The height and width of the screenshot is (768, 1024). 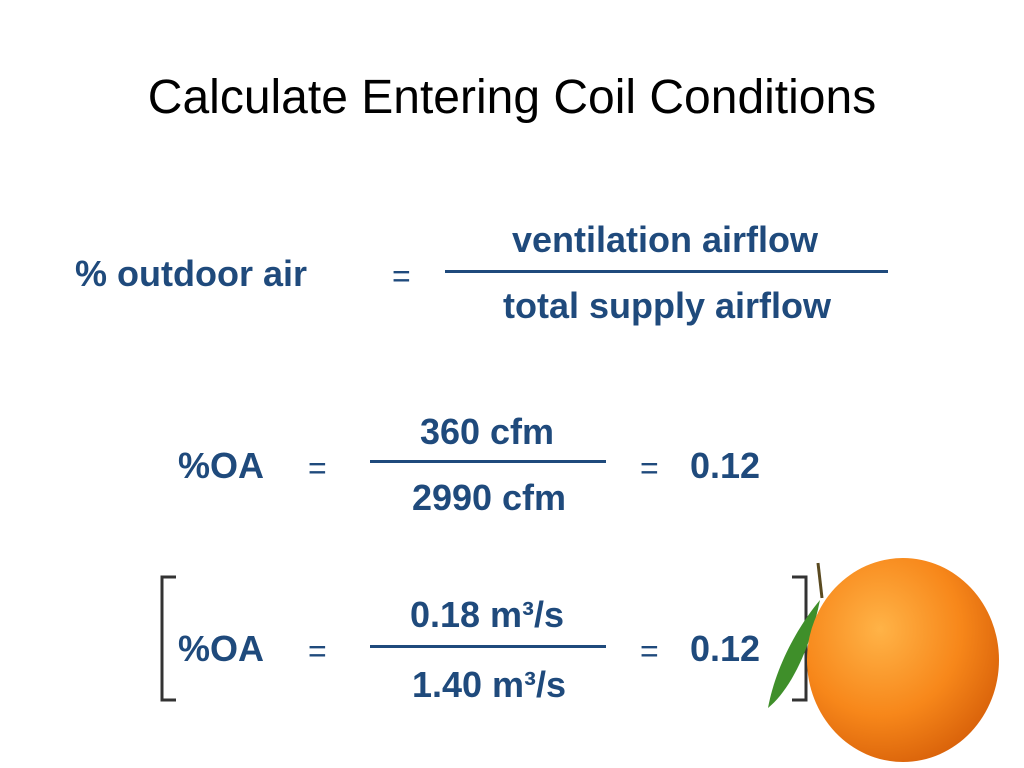 I want to click on numerator: 360 cfm, so click(x=487, y=431).